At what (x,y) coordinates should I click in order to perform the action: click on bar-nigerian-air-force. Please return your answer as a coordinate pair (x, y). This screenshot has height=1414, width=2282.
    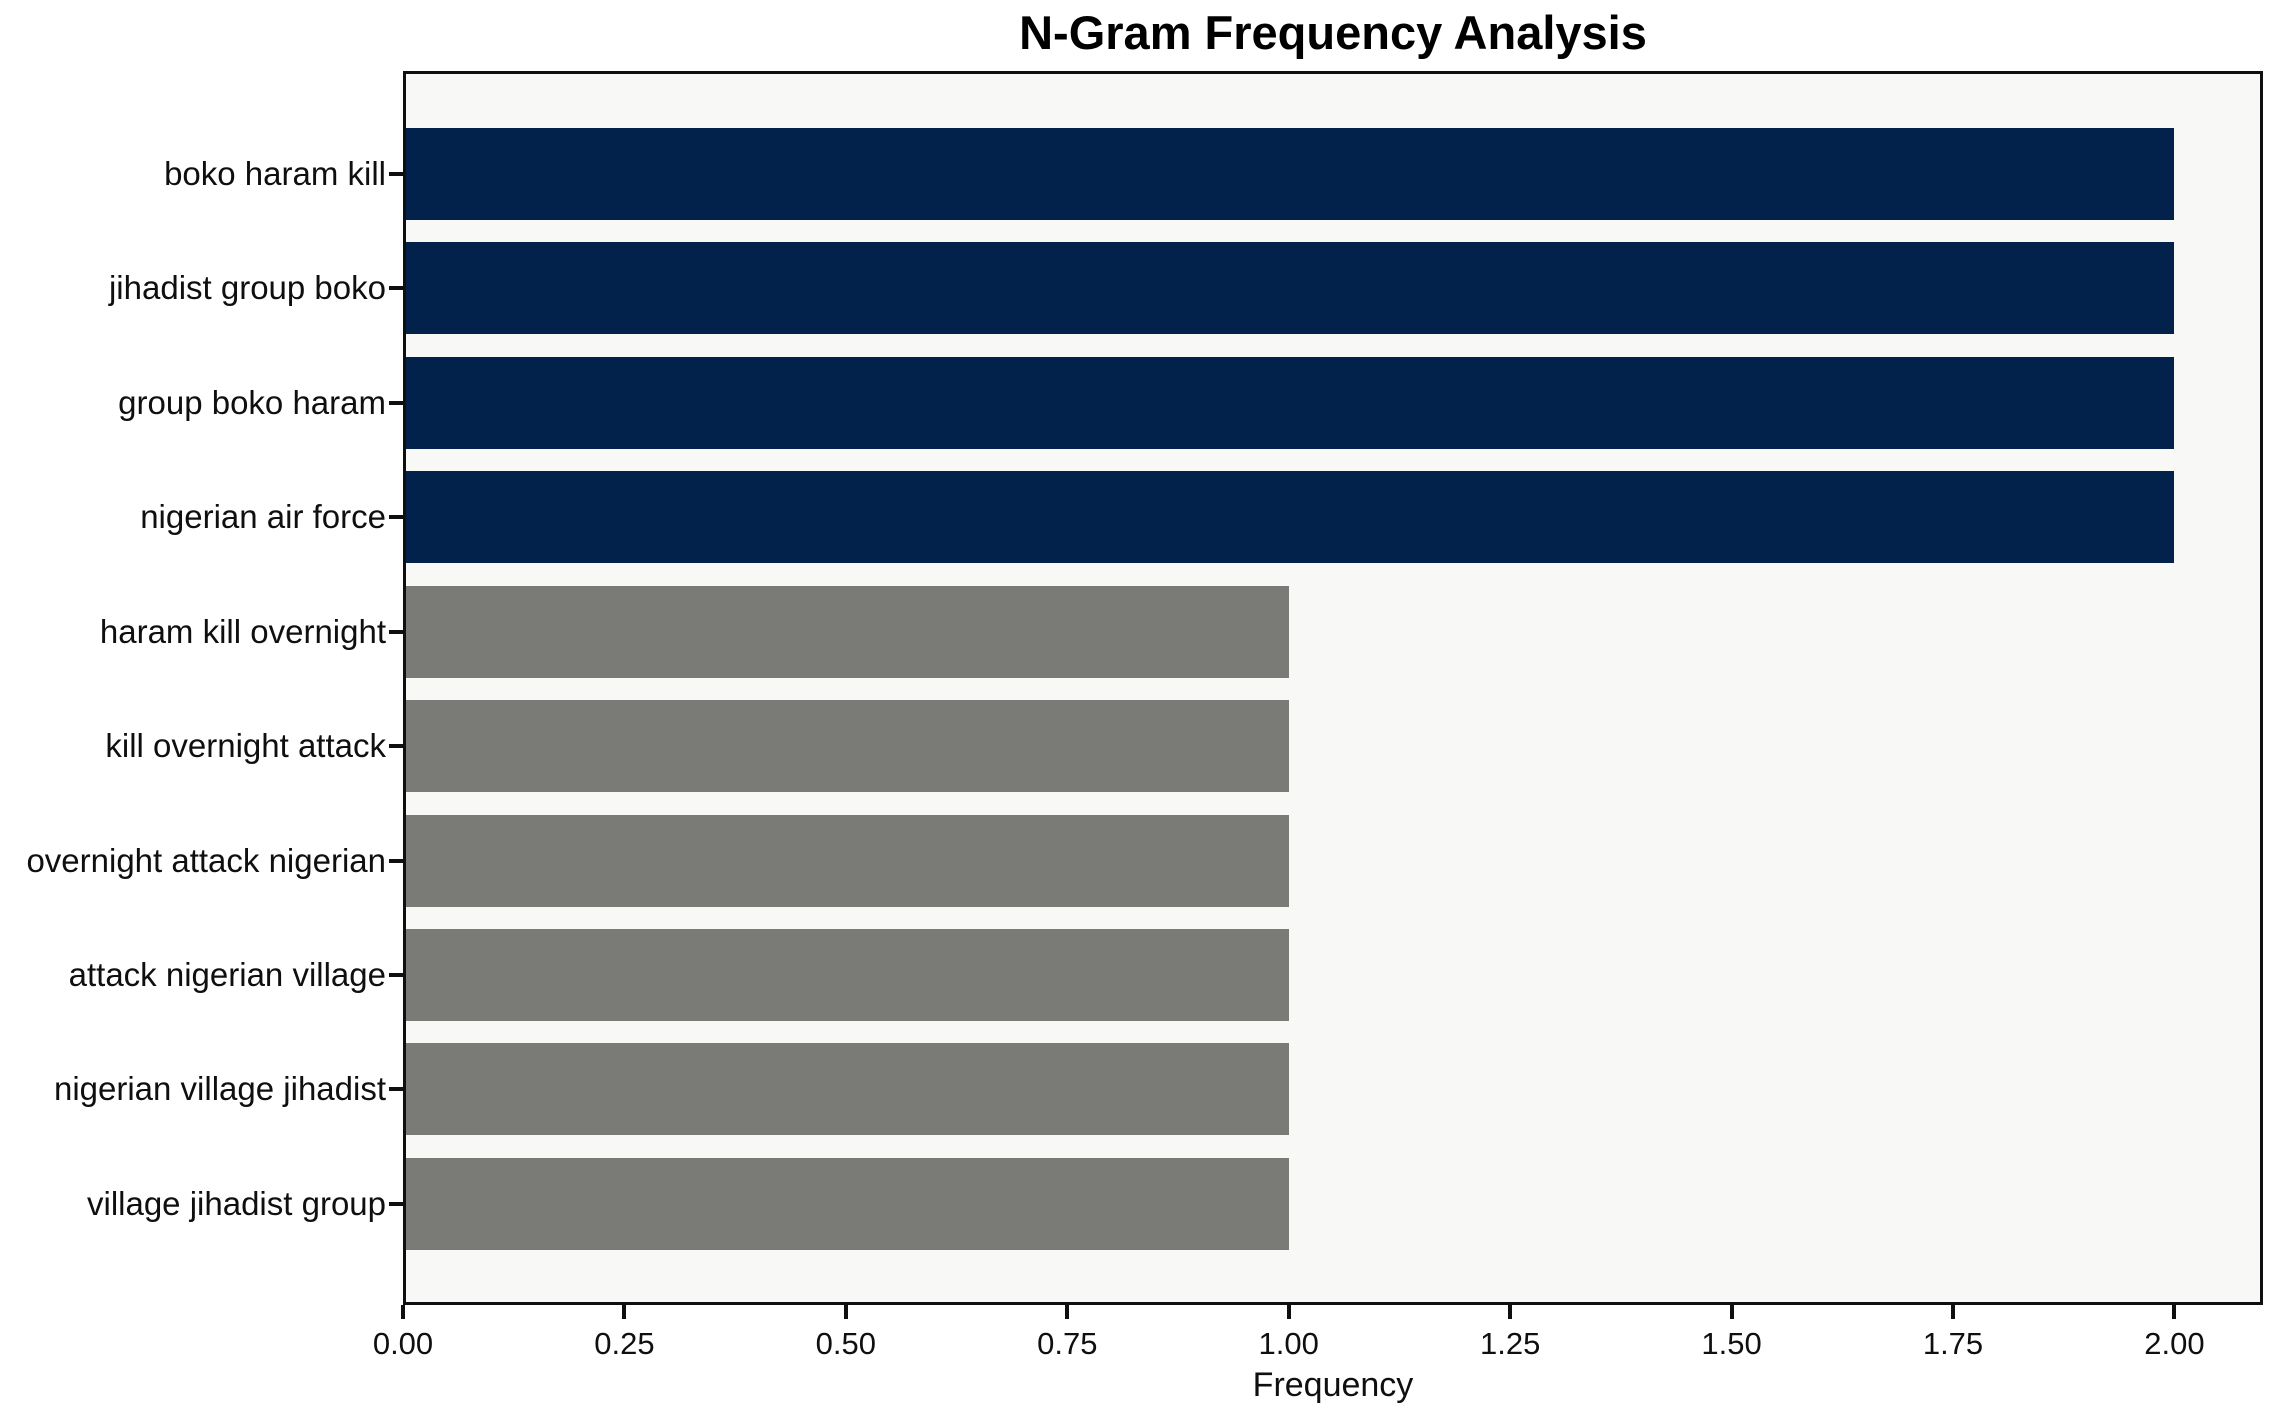
    Looking at the image, I should click on (1290, 517).